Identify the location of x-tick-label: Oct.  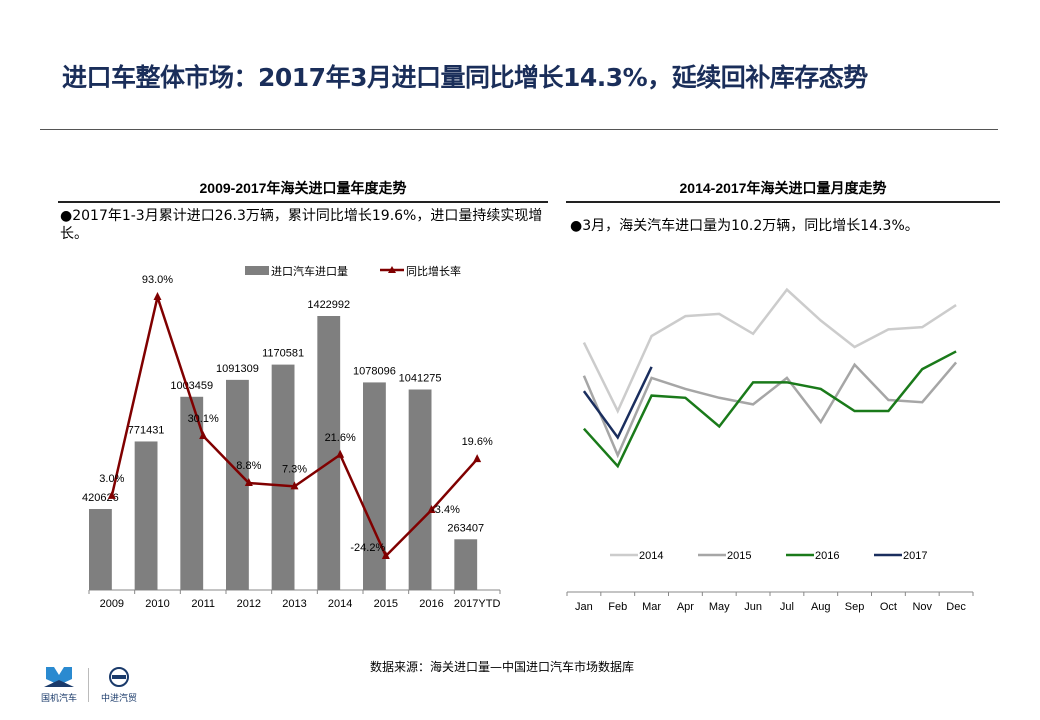
(888, 607).